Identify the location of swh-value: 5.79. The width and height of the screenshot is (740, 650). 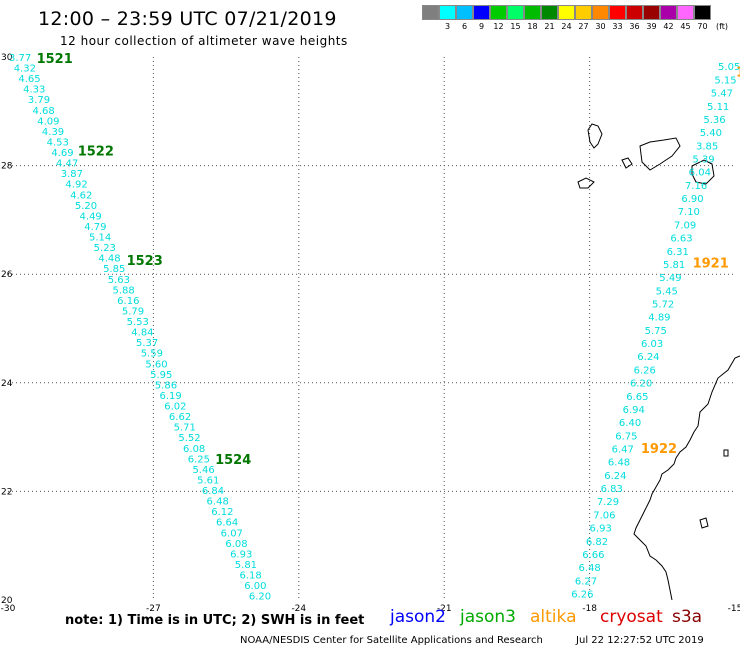
(133, 311).